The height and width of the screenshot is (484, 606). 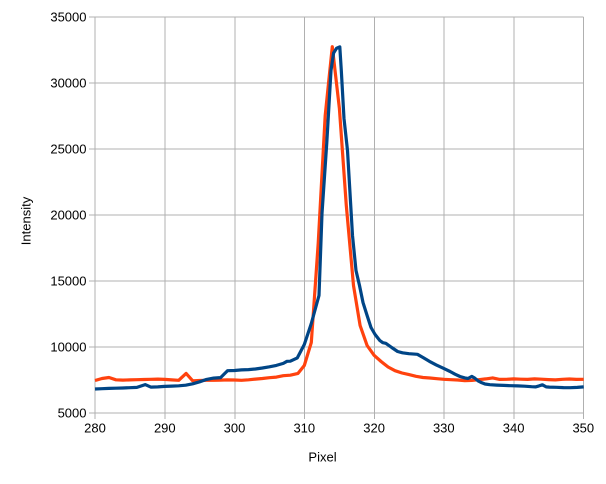 I want to click on svg-text: 310, so click(x=304, y=428).